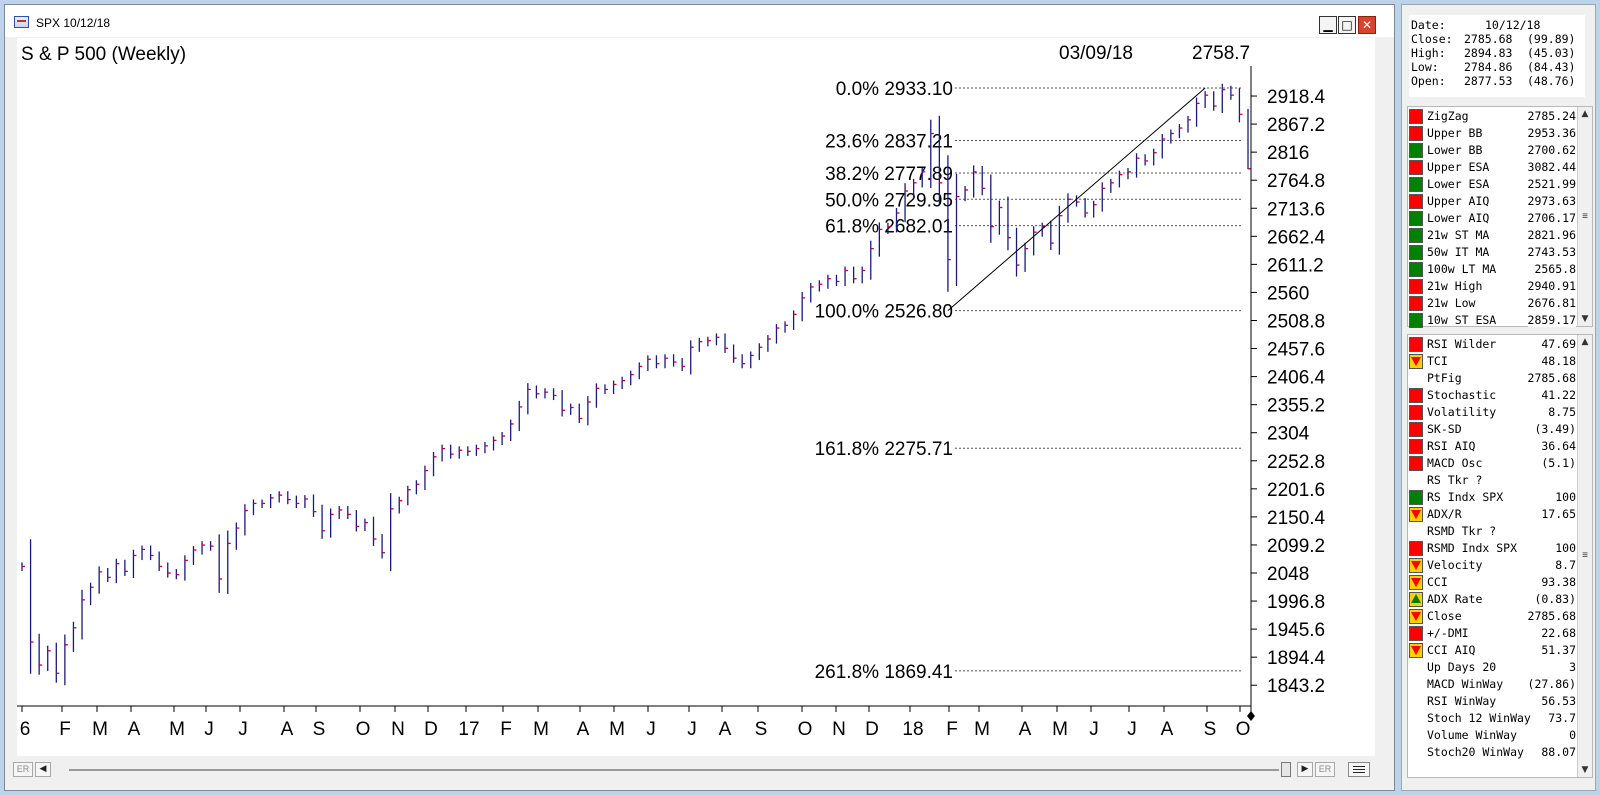 The image size is (1600, 795). I want to click on maximize-button: □, so click(1347, 25).